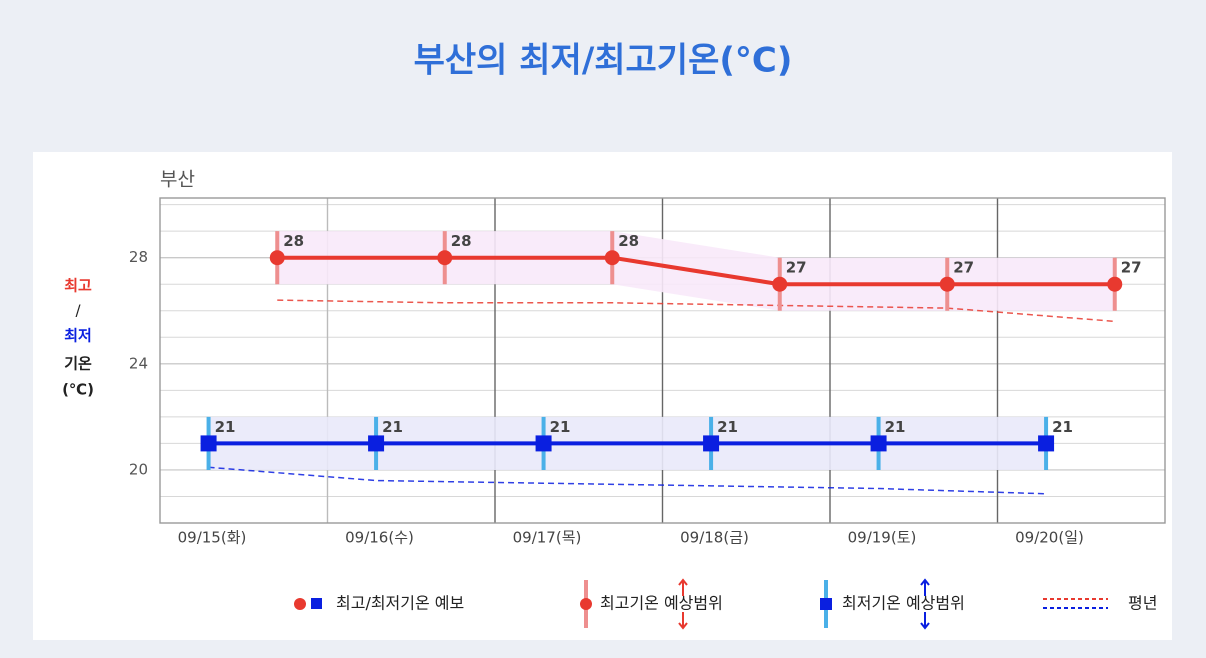  Describe the element at coordinates (547, 538) in the screenshot. I see `x-tick-label: 09/17(목)` at that location.